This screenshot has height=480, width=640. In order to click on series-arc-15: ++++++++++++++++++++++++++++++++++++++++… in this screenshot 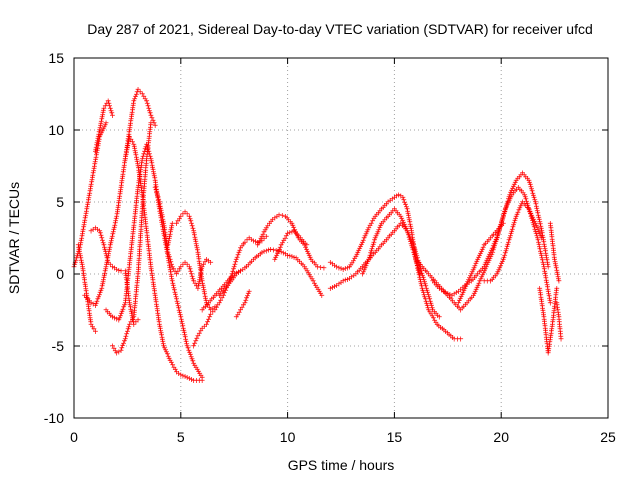, I will do `click(291, 242)`.